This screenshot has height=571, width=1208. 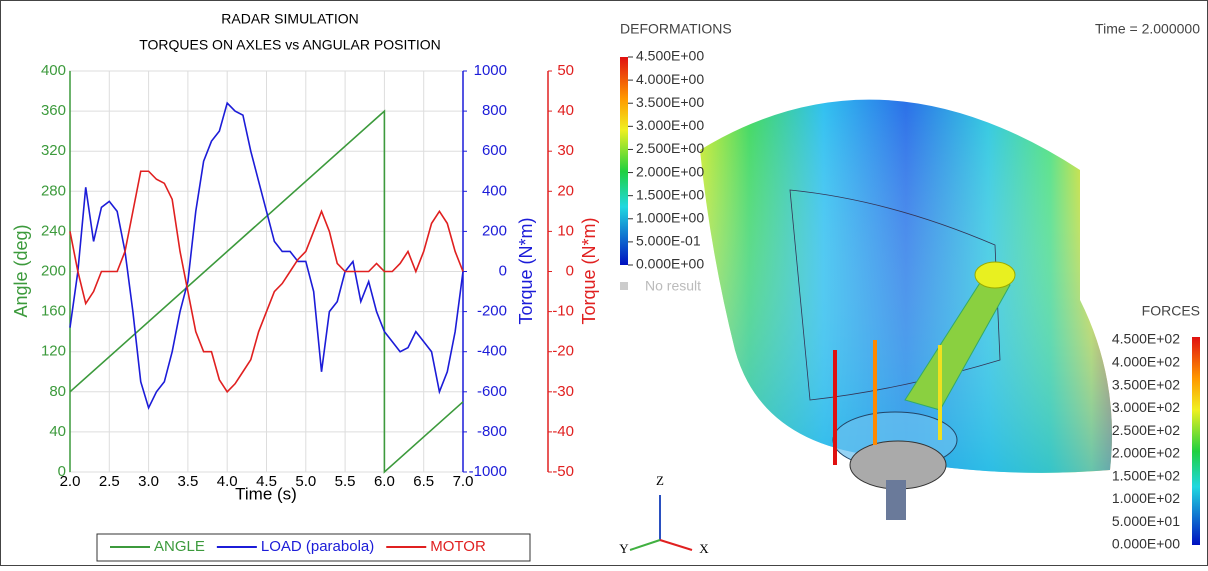 What do you see at coordinates (957, 342) in the screenshot?
I see `feed-arm` at bounding box center [957, 342].